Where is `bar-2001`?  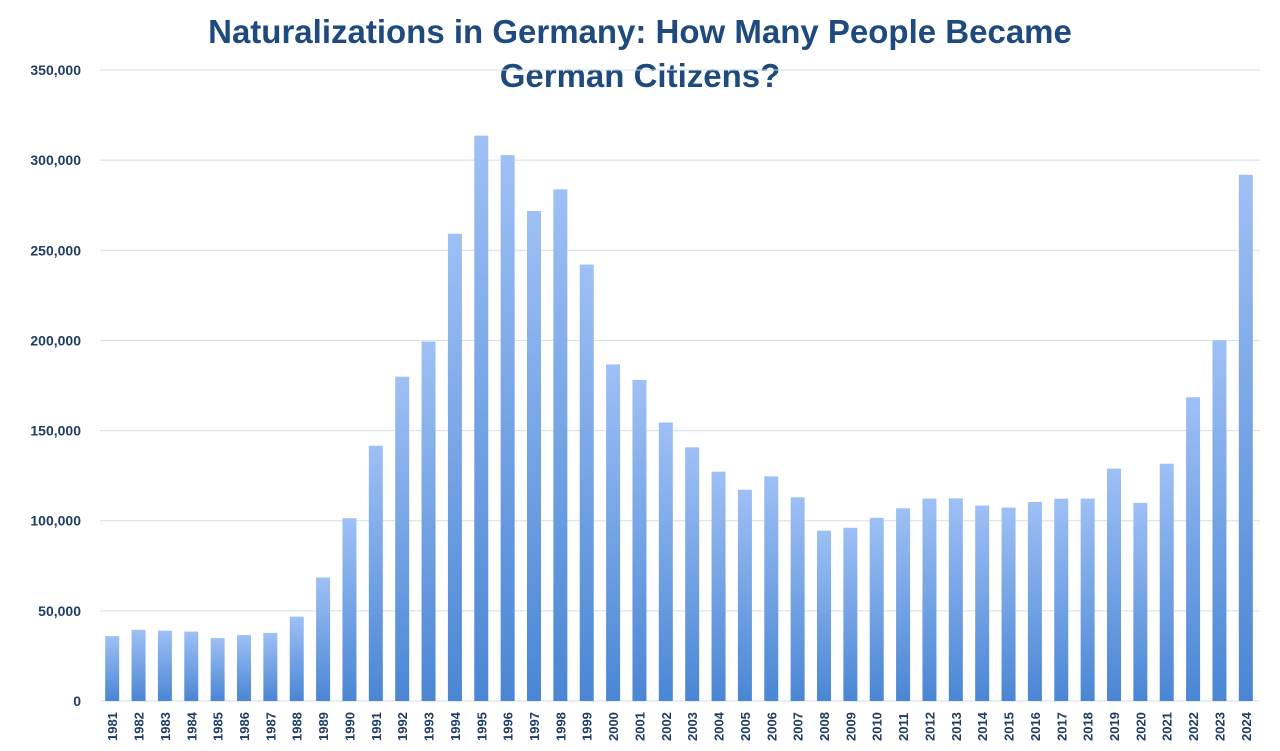
bar-2001 is located at coordinates (639, 540).